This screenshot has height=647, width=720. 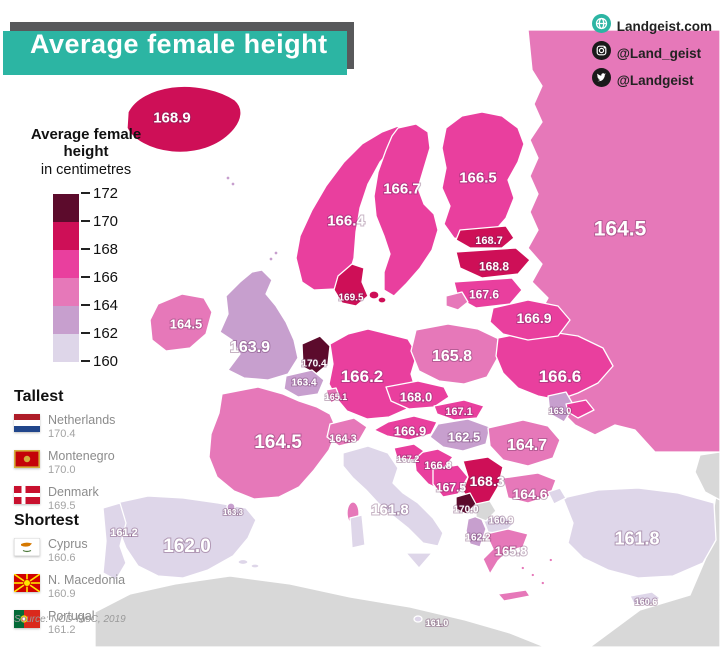 I want to click on map-label-md: 163.0, so click(x=560, y=411).